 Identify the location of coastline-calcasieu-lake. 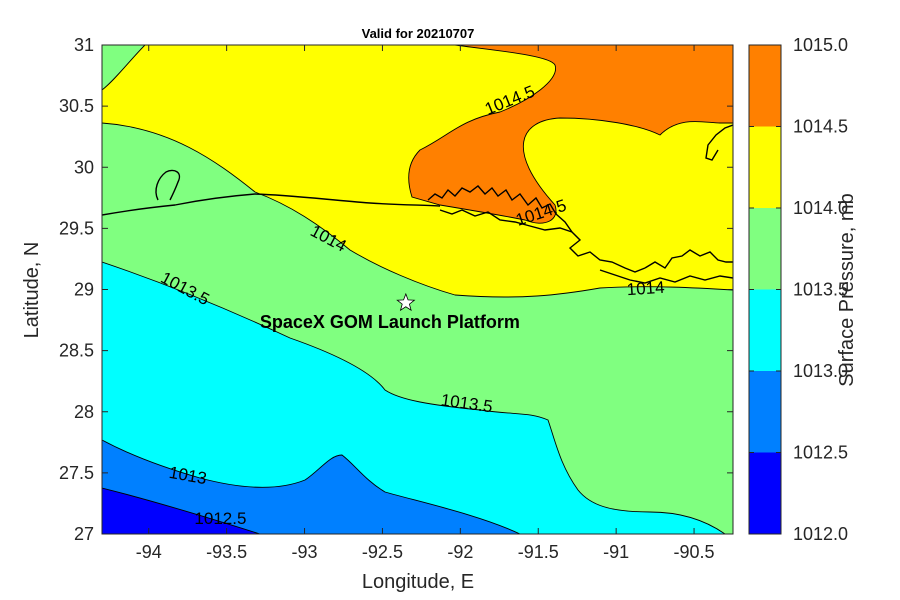
(168, 185).